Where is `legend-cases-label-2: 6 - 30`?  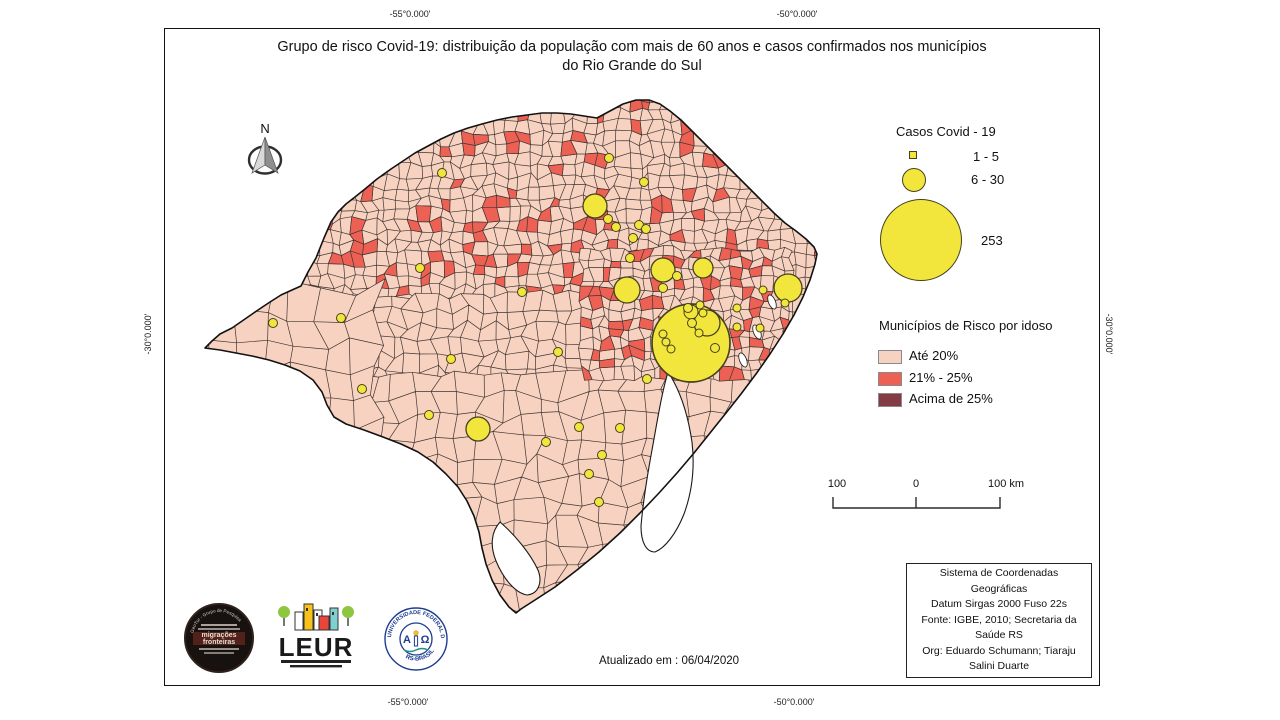 legend-cases-label-2: 6 - 30 is located at coordinates (988, 179).